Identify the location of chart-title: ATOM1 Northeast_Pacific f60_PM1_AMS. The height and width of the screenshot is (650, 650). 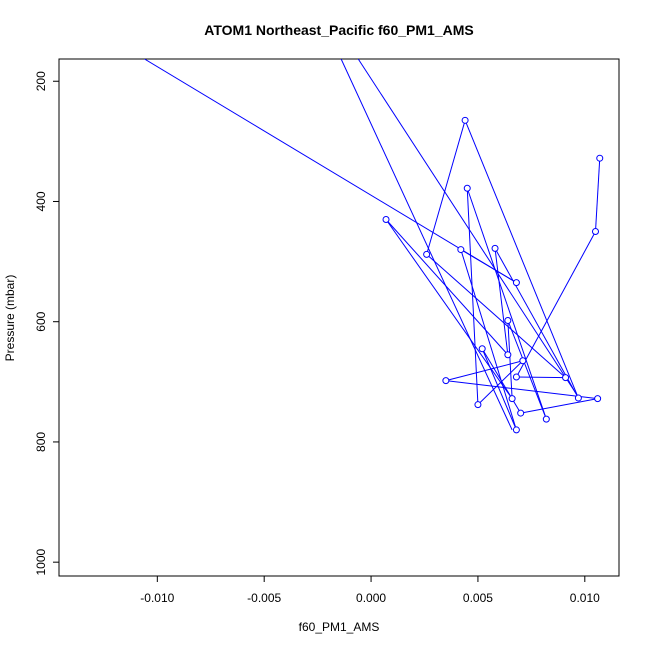
(338, 30).